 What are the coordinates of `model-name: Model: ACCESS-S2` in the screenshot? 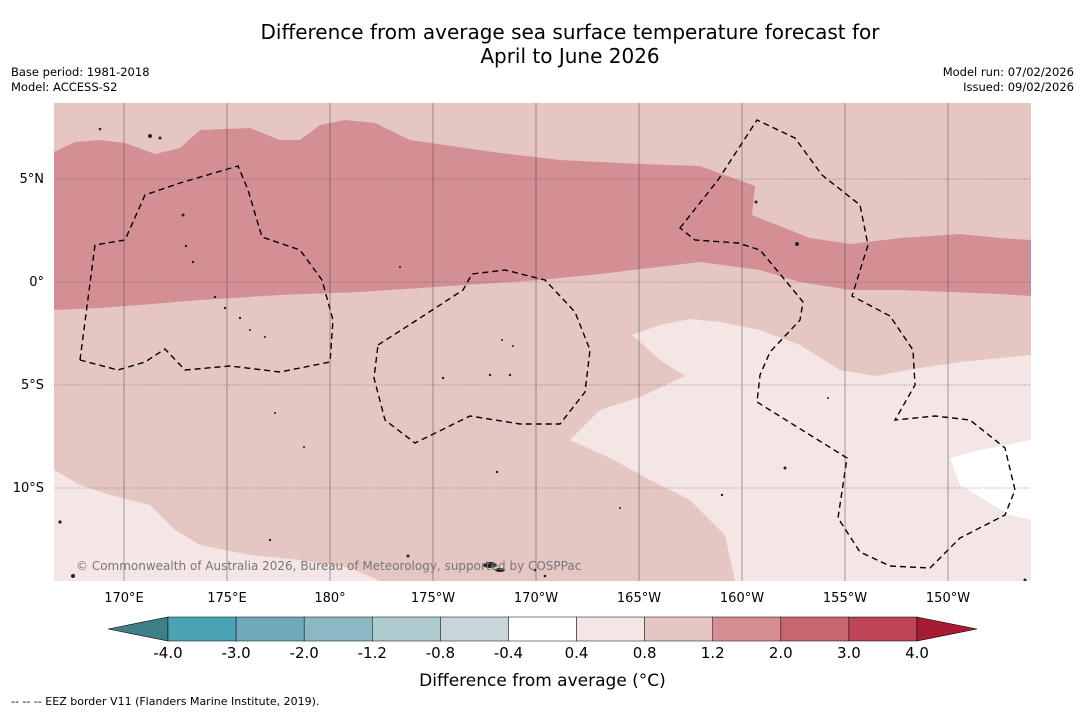 It's located at (64, 87).